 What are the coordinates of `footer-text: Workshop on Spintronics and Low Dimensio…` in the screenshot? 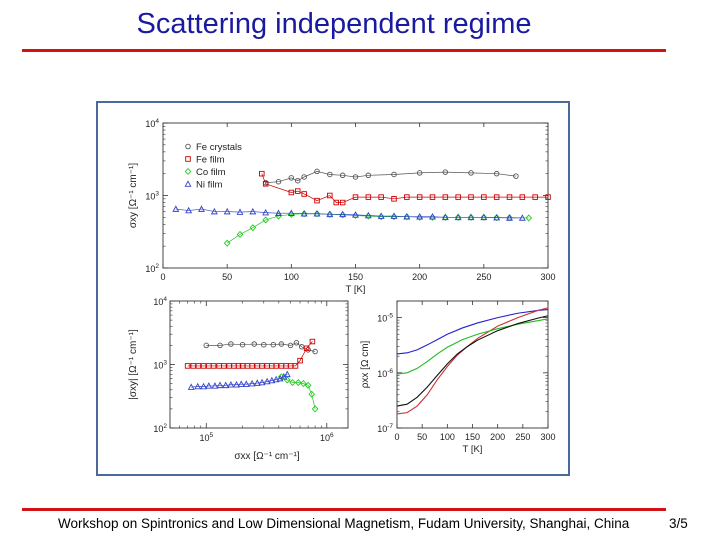 It's located at (344, 523).